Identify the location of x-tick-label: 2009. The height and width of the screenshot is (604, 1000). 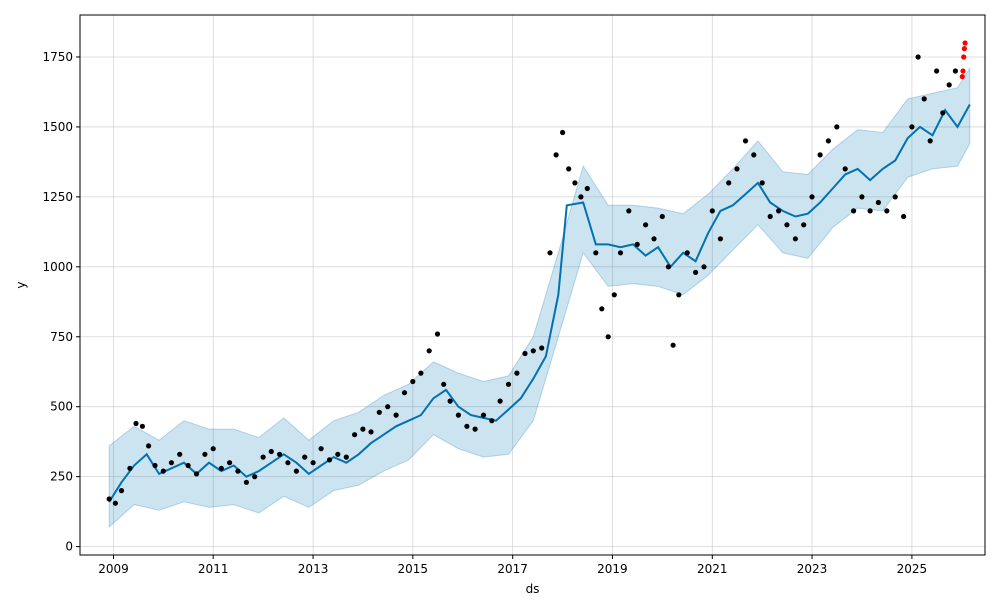
(113, 569).